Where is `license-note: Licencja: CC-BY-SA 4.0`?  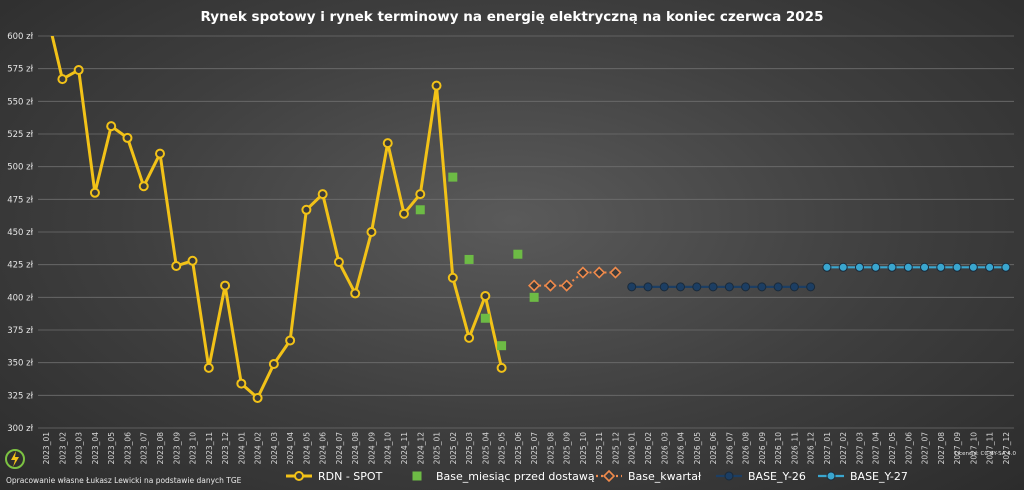
license-note: Licencja: CC-BY-SA 4.0 is located at coordinates (985, 454).